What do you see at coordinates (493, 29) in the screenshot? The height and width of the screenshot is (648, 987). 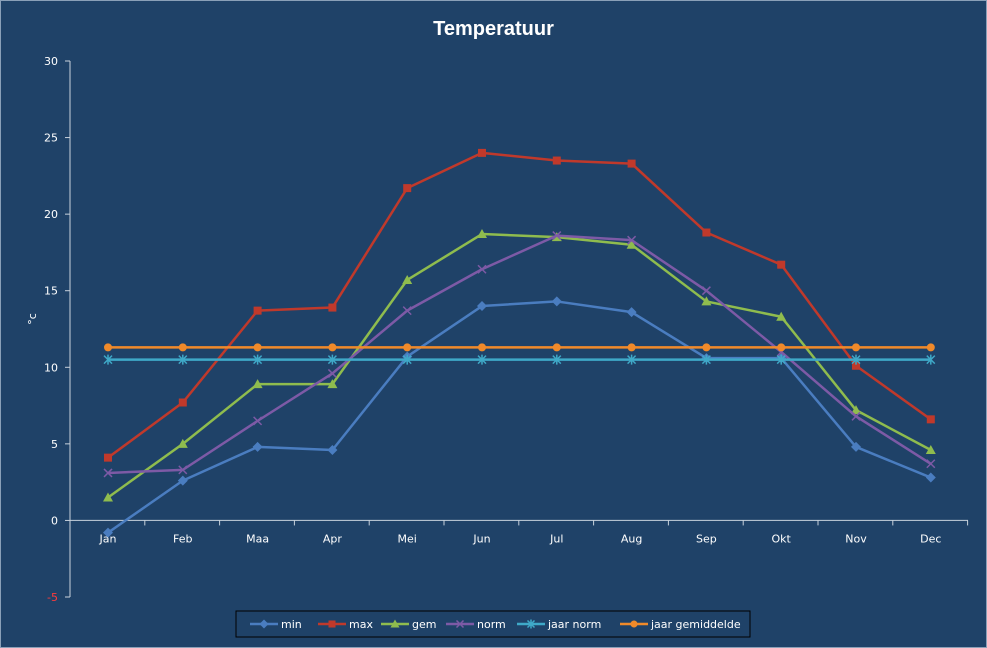 I see `chart-title: Temperatuur` at bounding box center [493, 29].